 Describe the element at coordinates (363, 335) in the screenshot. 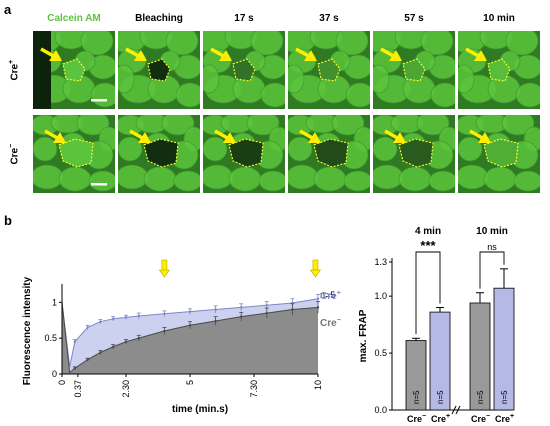

I see `y-axis-label: max. FRAP` at that location.